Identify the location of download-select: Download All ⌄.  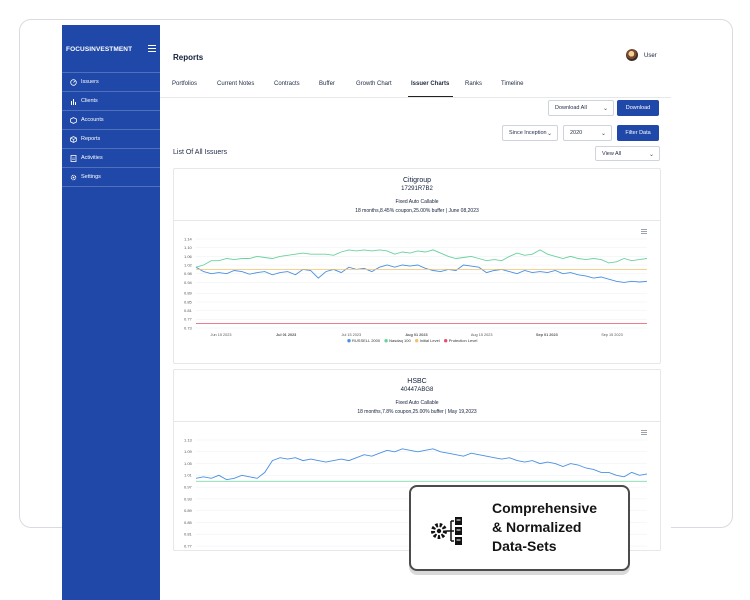
(581, 108).